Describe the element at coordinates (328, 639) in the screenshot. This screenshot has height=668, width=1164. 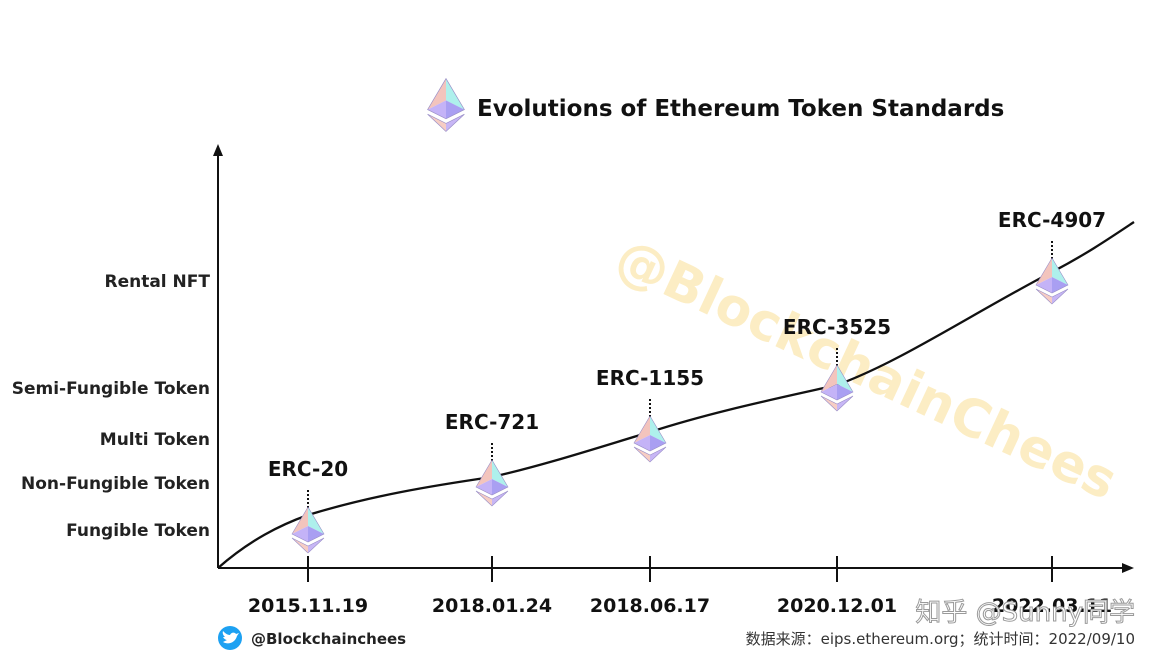
I see `twitter-handle: @Blockchainchees` at that location.